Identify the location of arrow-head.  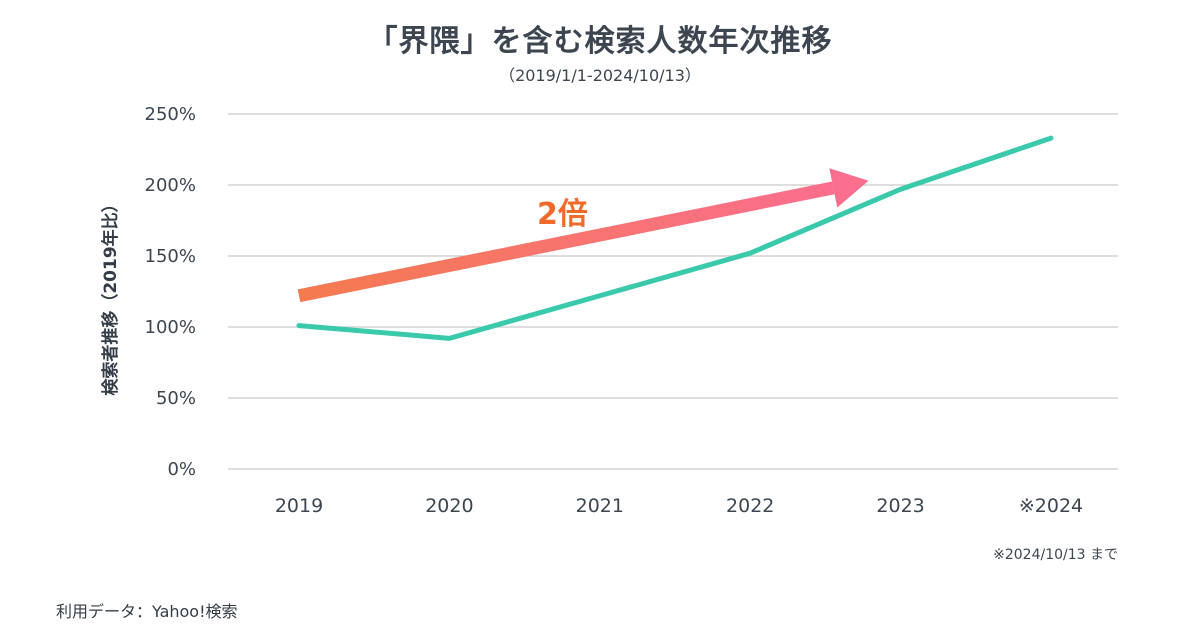
(849, 188).